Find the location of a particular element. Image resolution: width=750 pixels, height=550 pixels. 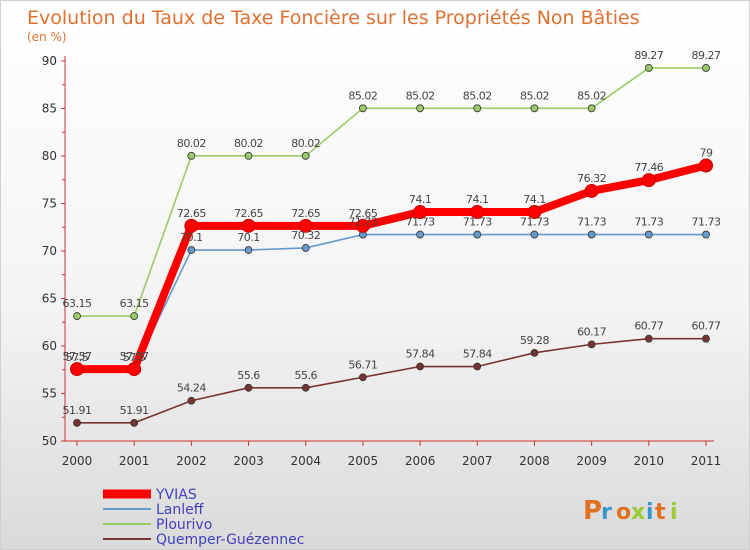

legend-label: Quemper-Guézennec is located at coordinates (230, 540).